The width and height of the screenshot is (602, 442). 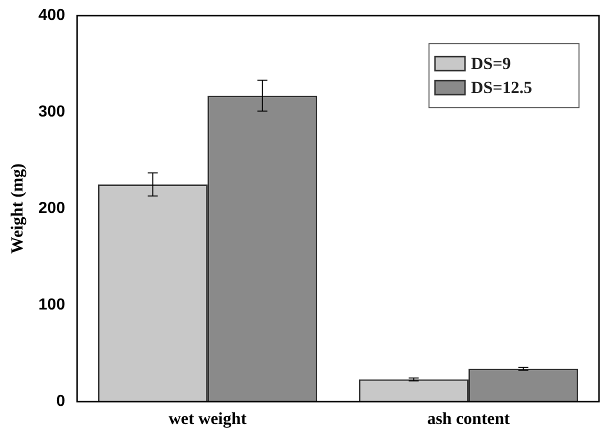 I want to click on y-tick-label: 300, so click(x=52, y=112).